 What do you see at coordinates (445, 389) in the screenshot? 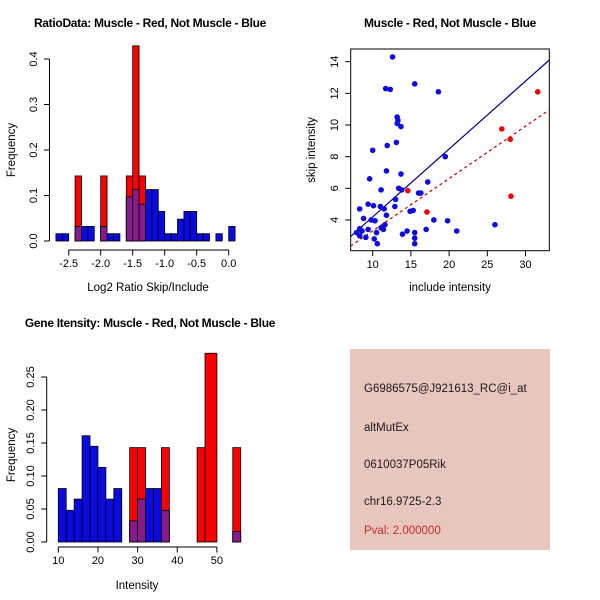
I see `probe-id-text: G6986575@J921613_RC@i_at` at bounding box center [445, 389].